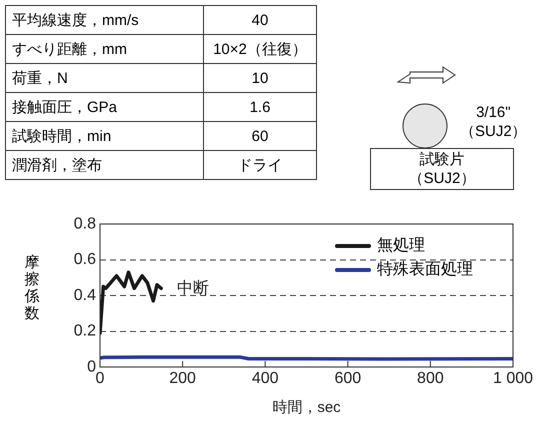 The width and height of the screenshot is (548, 421). I want to click on y-tick-label: 0.6, so click(85, 259).